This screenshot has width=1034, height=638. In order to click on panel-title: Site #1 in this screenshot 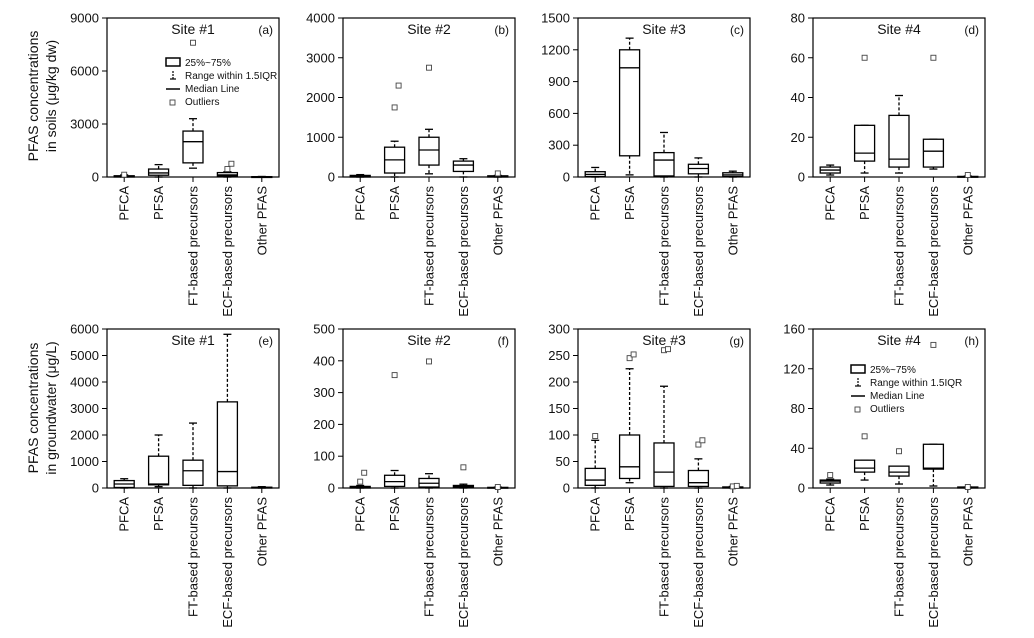, I will do `click(193, 29)`.